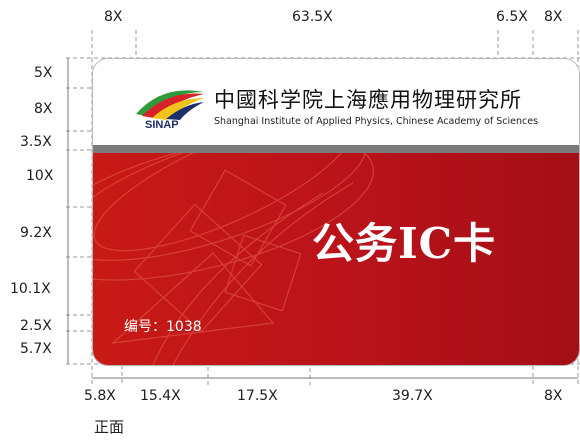 The width and height of the screenshot is (580, 441). Describe the element at coordinates (412, 396) in the screenshot. I see `dim-bottom-title-width: 39.7X` at that location.